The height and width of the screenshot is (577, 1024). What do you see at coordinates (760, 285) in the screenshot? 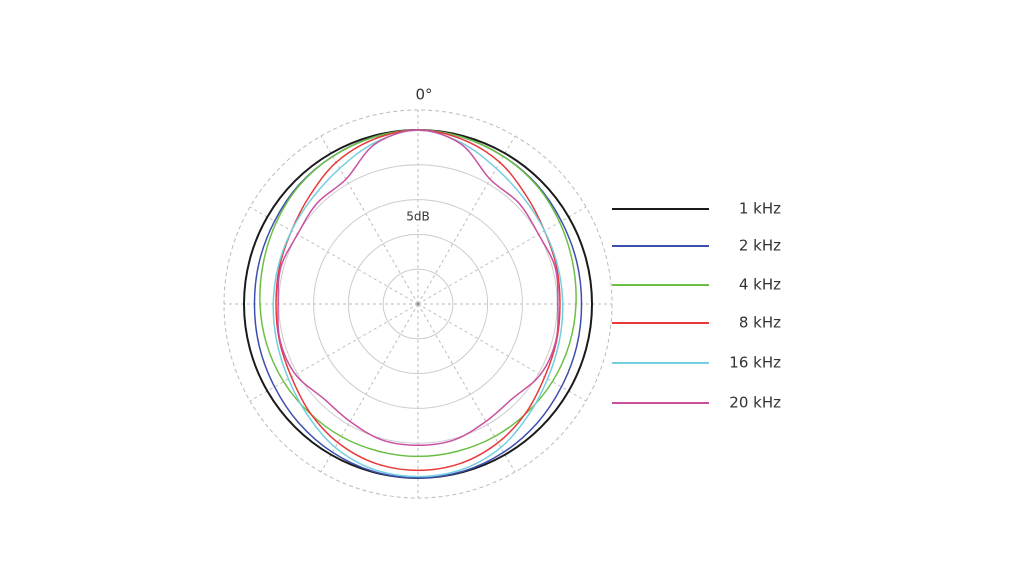
I see `legend-label: 4 kHz` at bounding box center [760, 285].